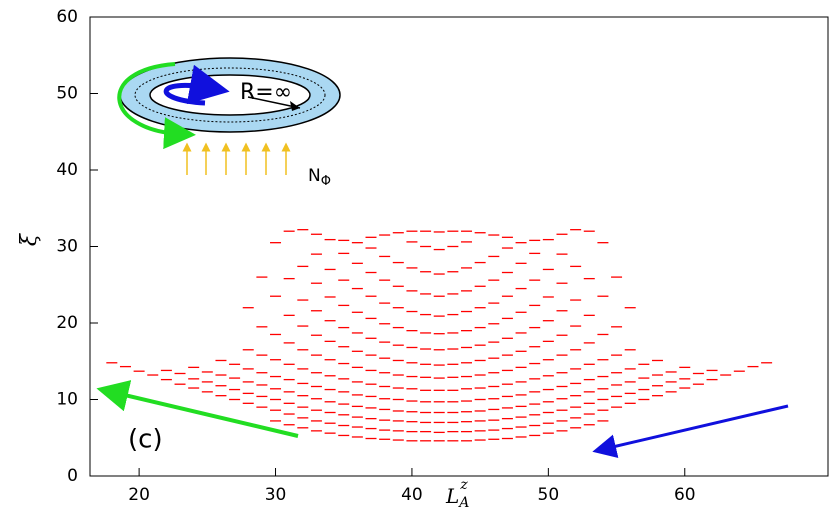  I want to click on y-tick-label: 20, so click(67, 323).